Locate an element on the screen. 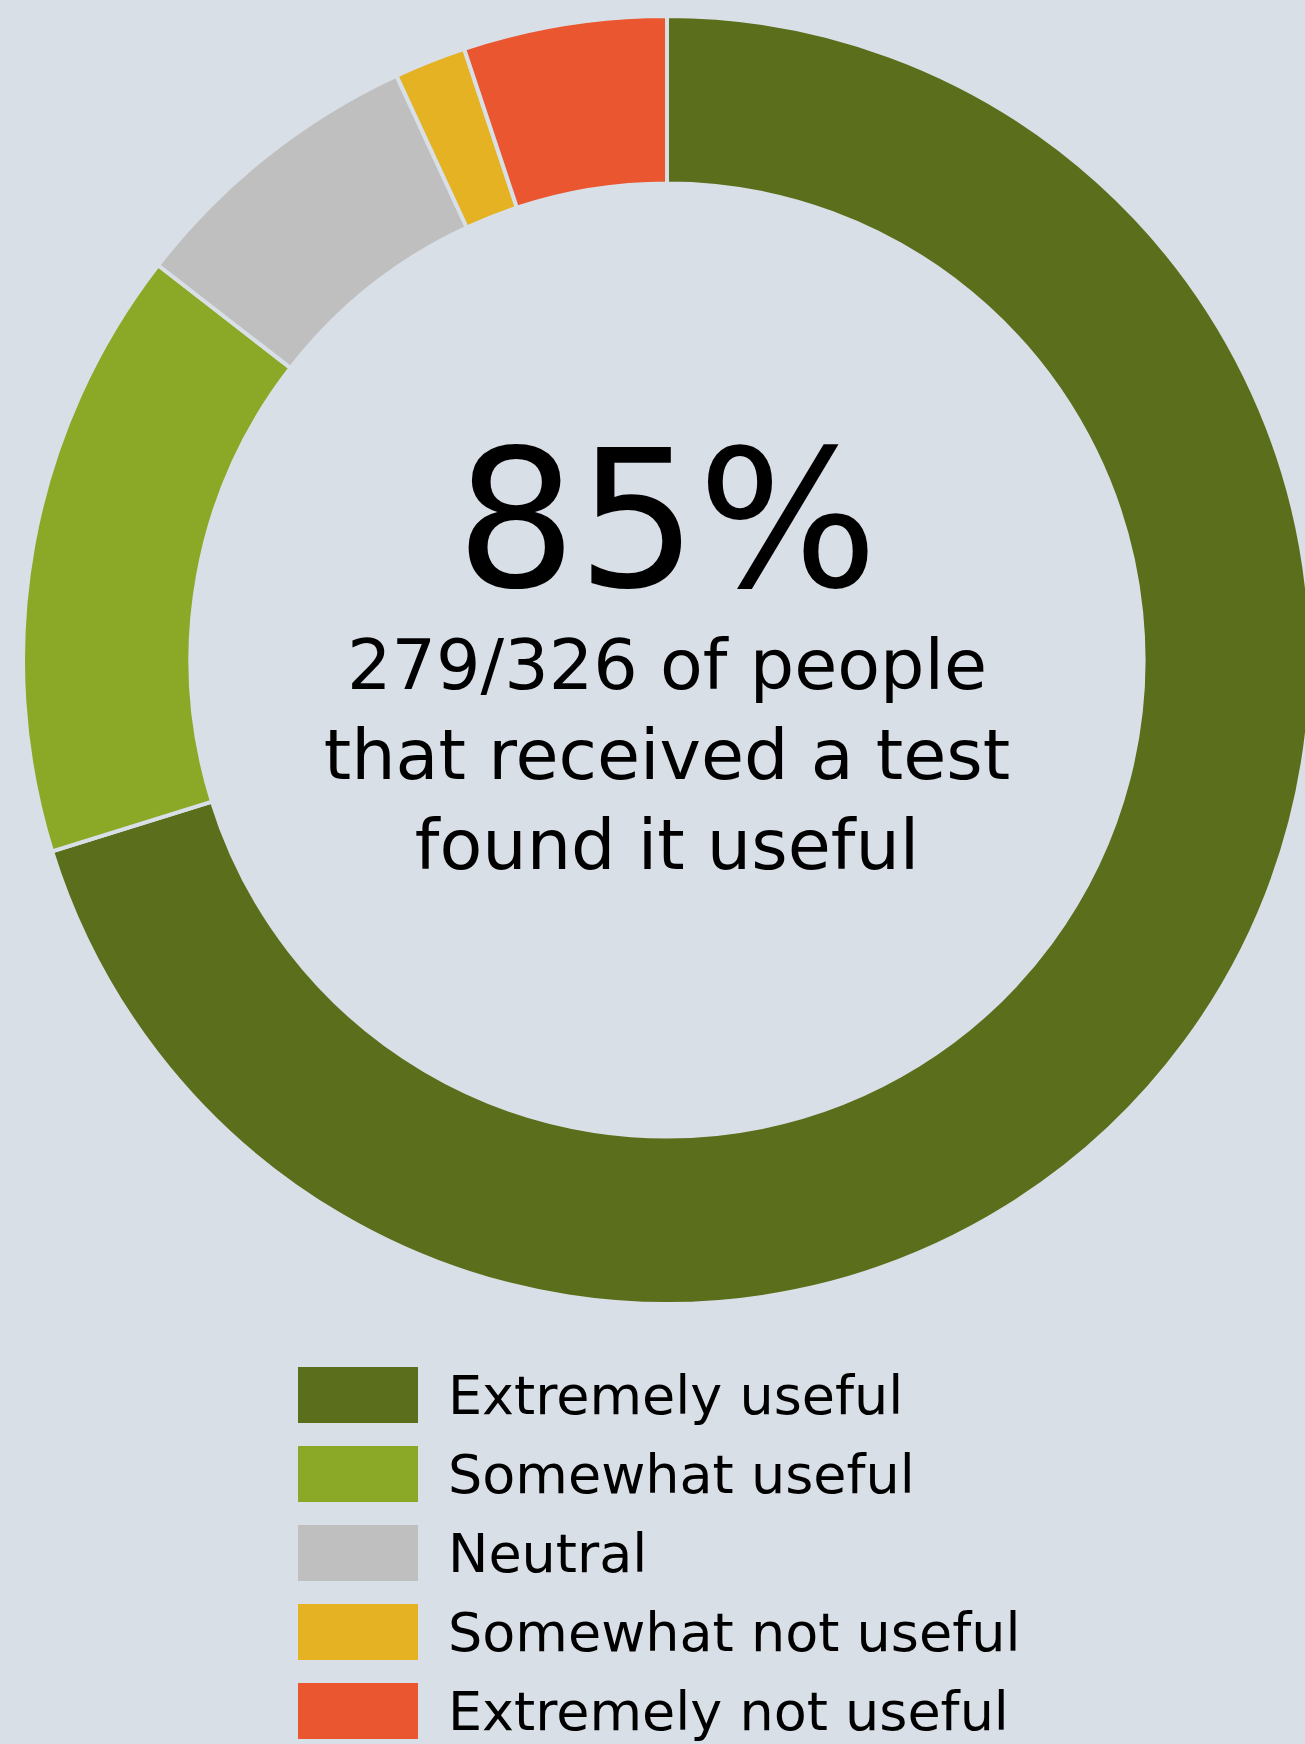 This screenshot has width=1305, height=1744. legend-label: Extremely not useful is located at coordinates (728, 1711).